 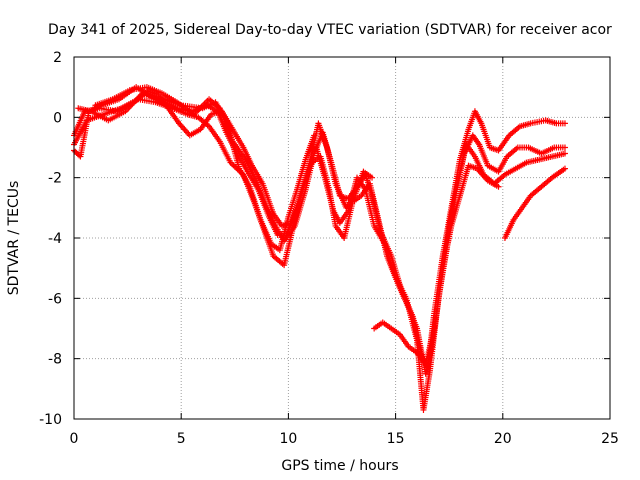 What do you see at coordinates (181, 439) in the screenshot?
I see `x-tick-label: 5` at bounding box center [181, 439].